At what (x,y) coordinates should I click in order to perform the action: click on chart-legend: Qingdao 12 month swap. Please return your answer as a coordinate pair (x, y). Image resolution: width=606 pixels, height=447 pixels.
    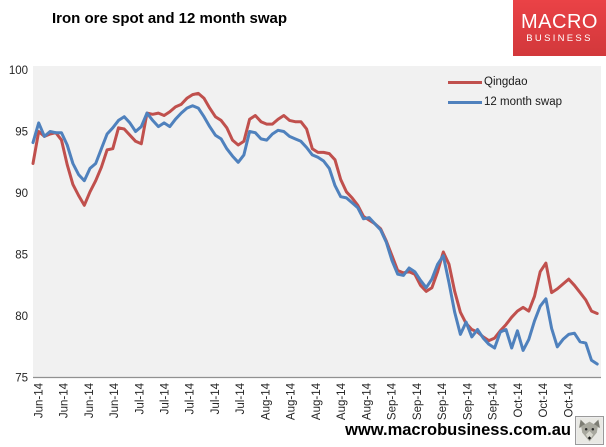
    Looking at the image, I should click on (505, 96).